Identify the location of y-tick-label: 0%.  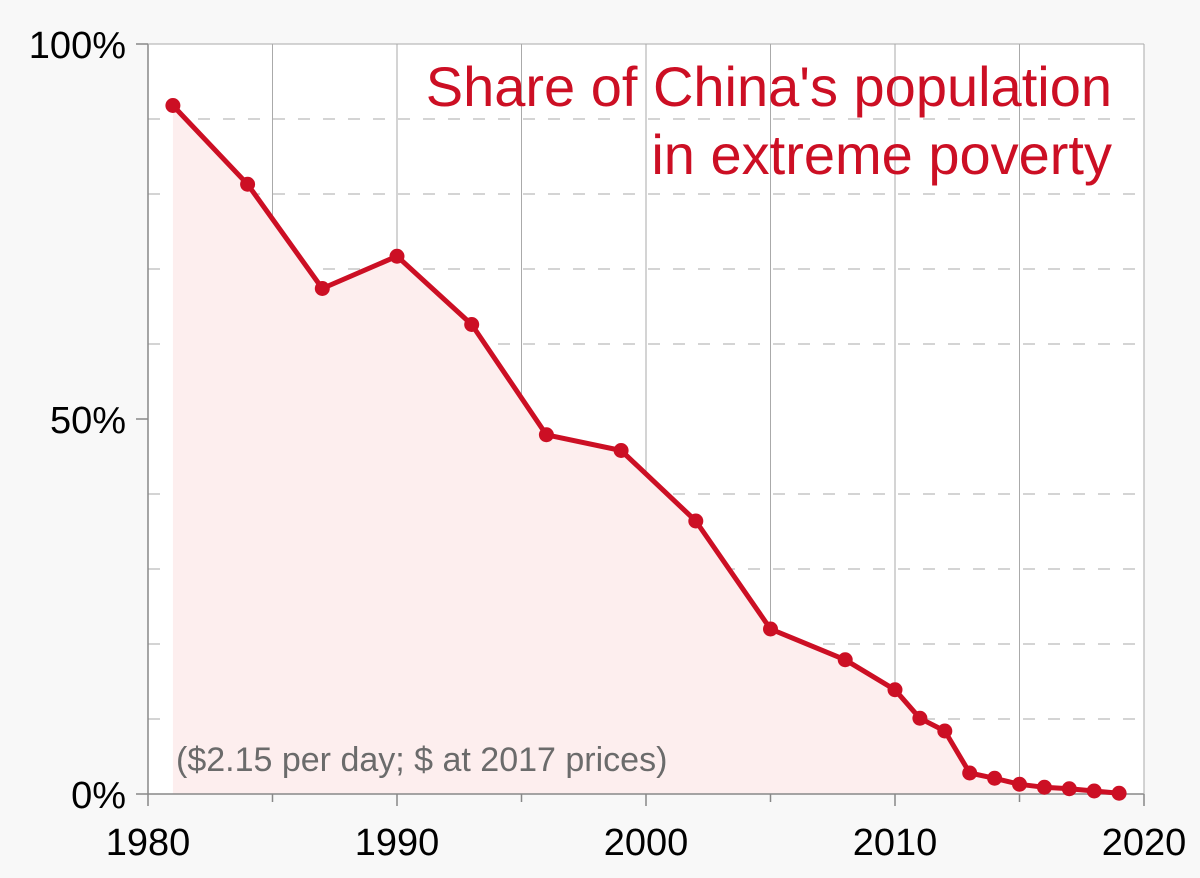
(98, 796).